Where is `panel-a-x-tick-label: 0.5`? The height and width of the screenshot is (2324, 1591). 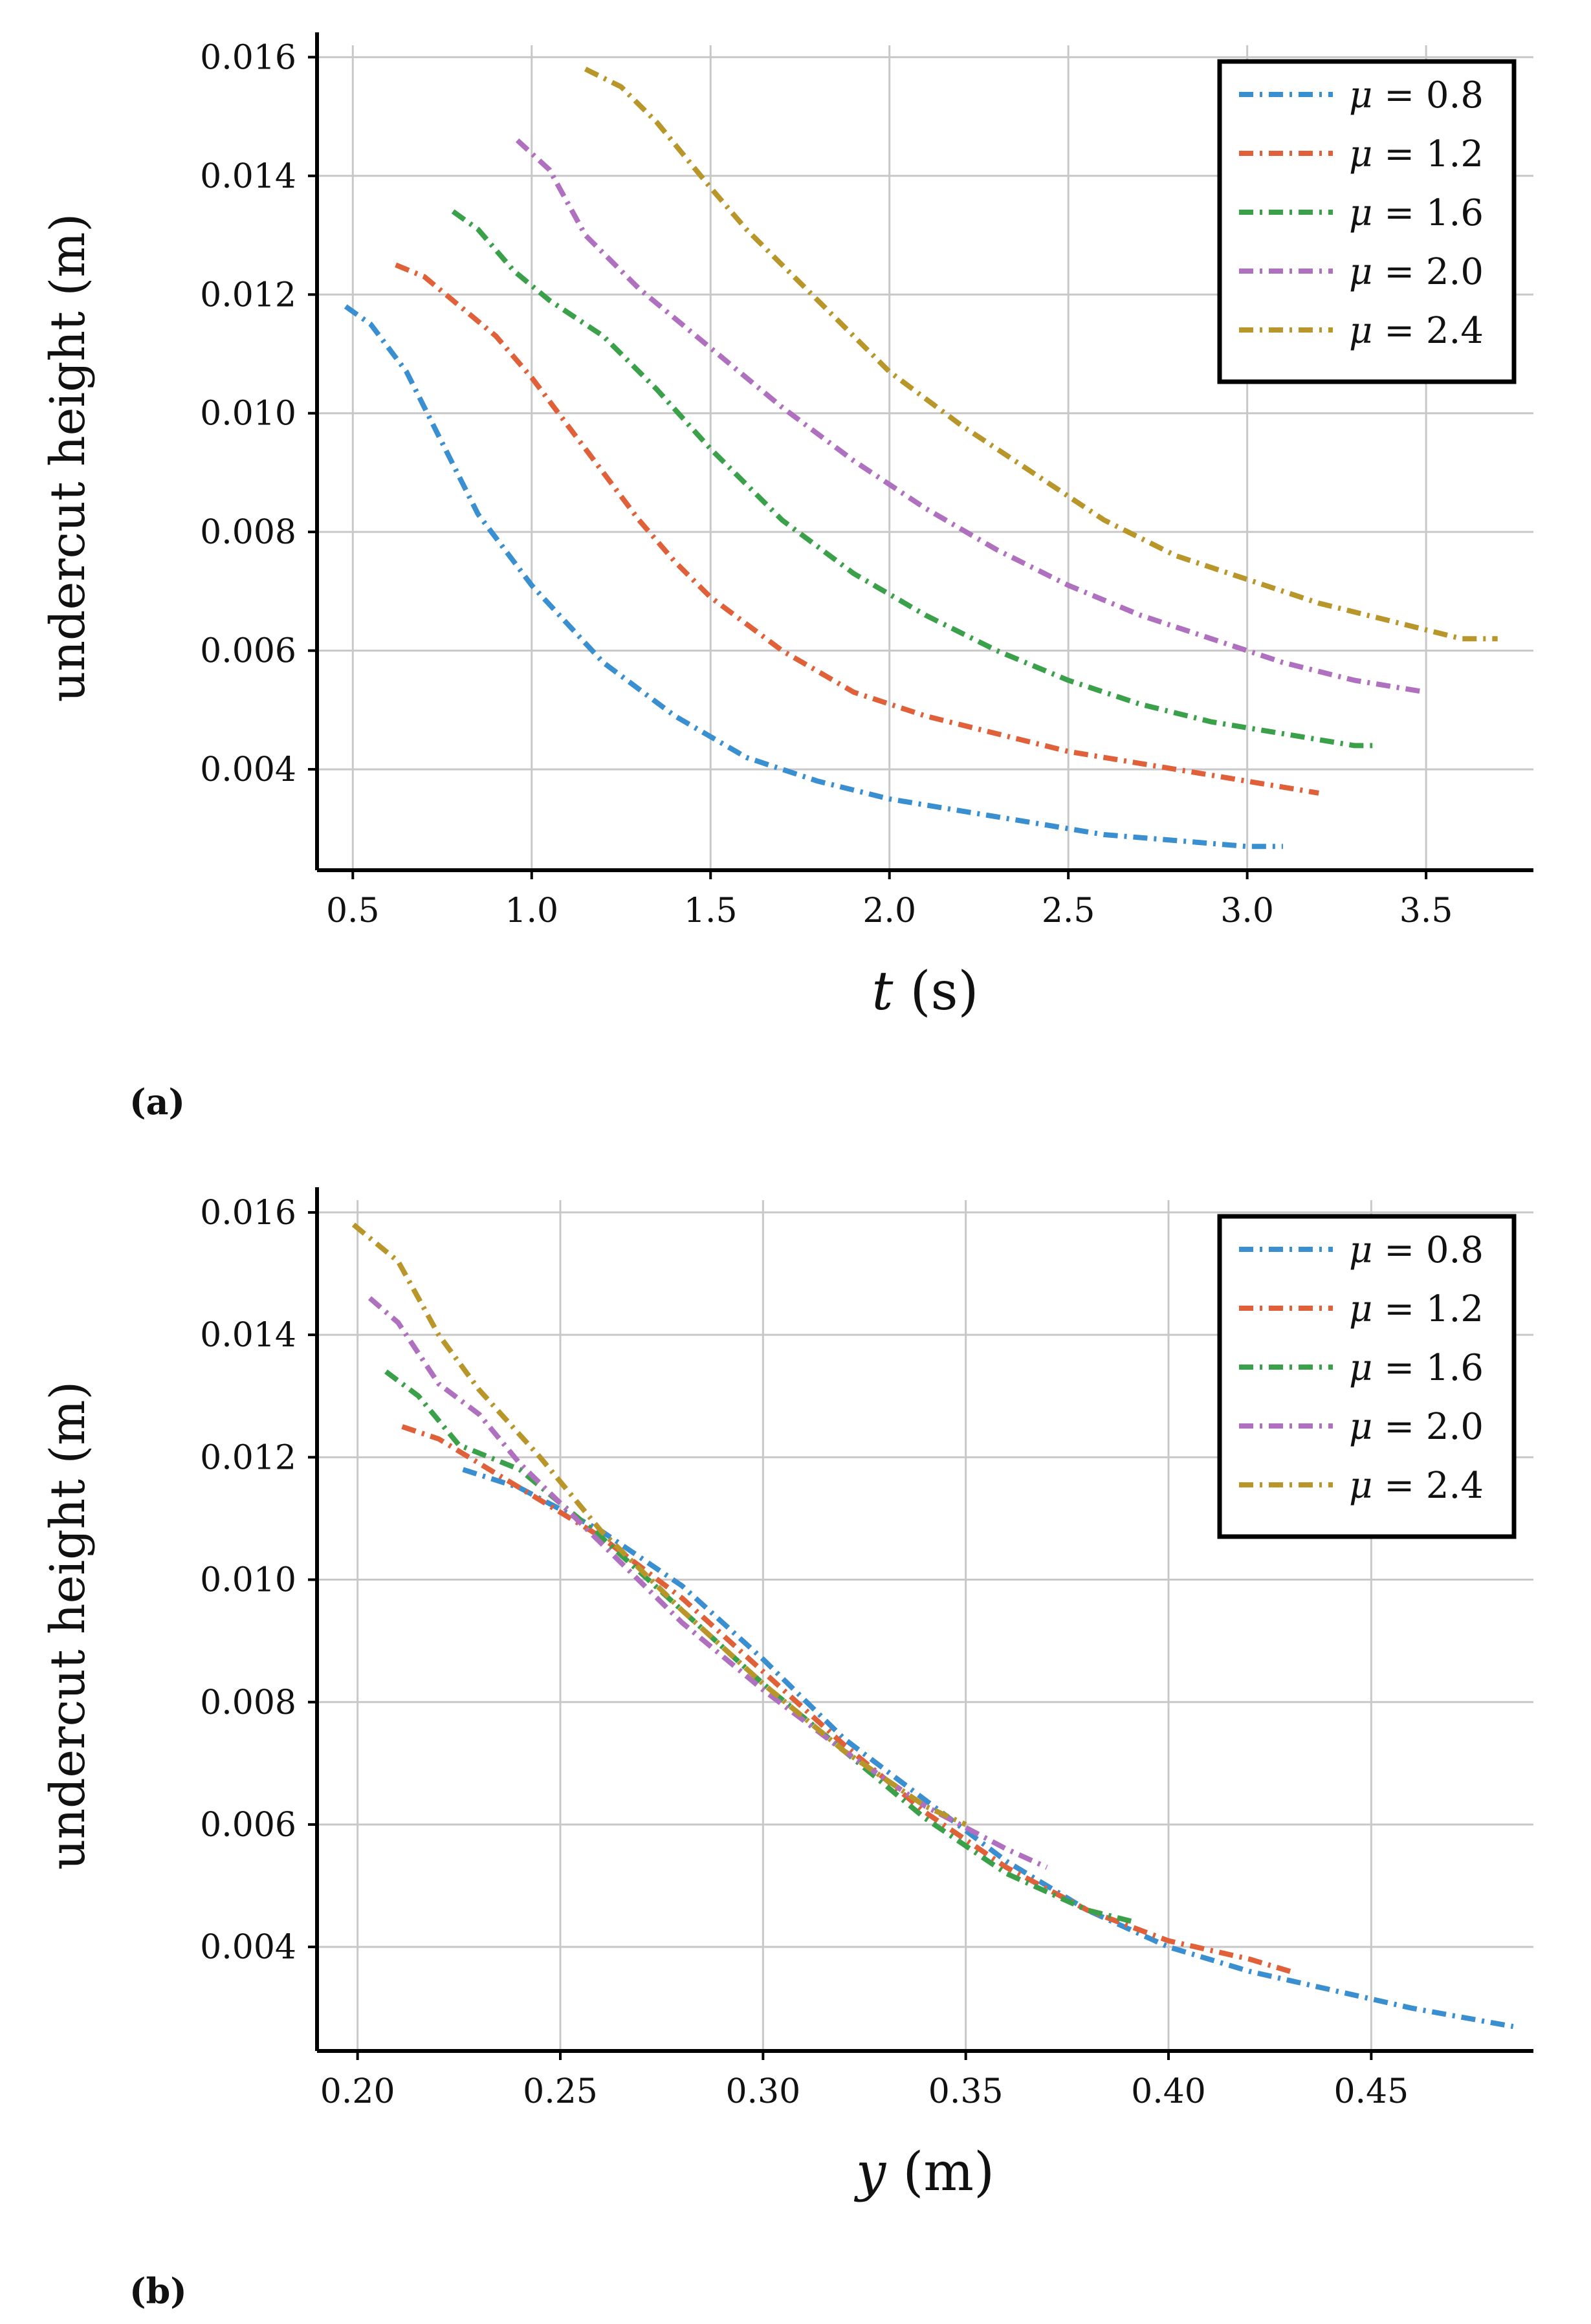 panel-a-x-tick-label: 0.5 is located at coordinates (353, 911).